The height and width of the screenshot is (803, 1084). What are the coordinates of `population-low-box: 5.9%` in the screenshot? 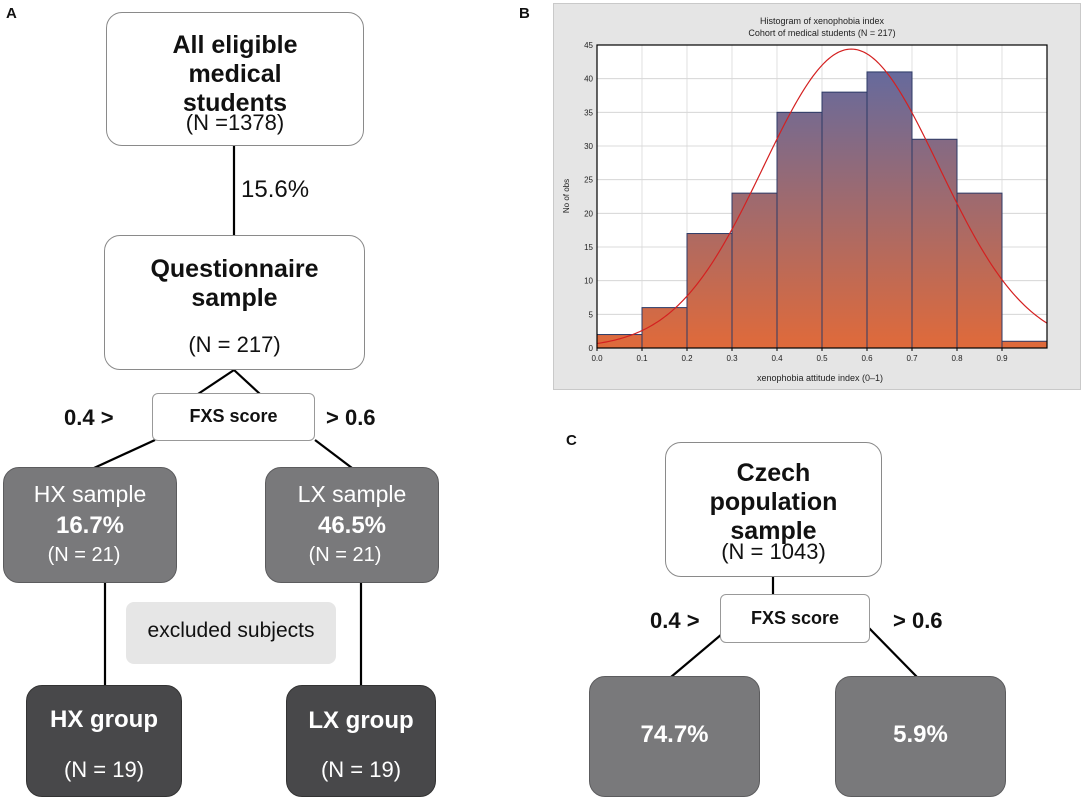 It's located at (920, 736).